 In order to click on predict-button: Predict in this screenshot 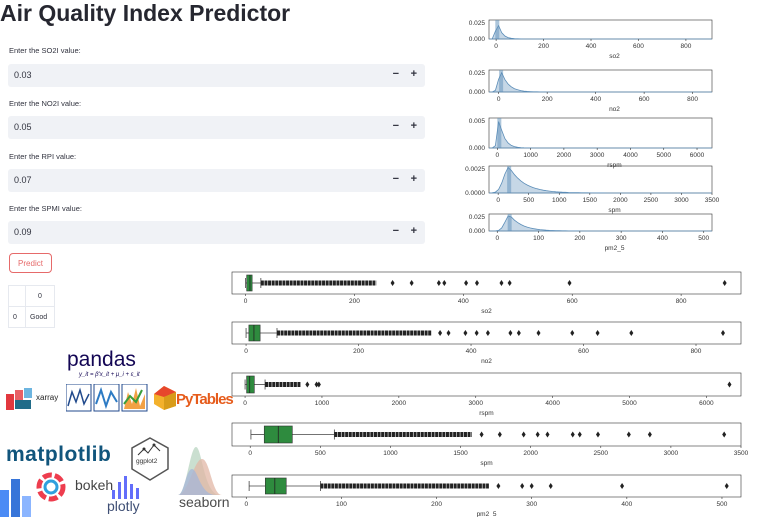, I will do `click(30, 263)`.